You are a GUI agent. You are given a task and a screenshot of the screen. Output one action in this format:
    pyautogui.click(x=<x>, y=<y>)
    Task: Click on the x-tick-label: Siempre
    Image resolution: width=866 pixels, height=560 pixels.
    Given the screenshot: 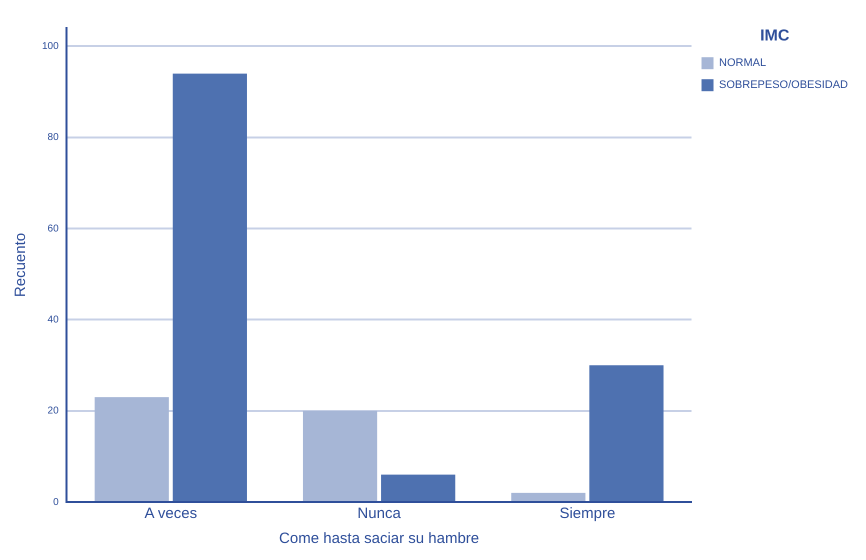 What is the action you would take?
    pyautogui.click(x=587, y=513)
    